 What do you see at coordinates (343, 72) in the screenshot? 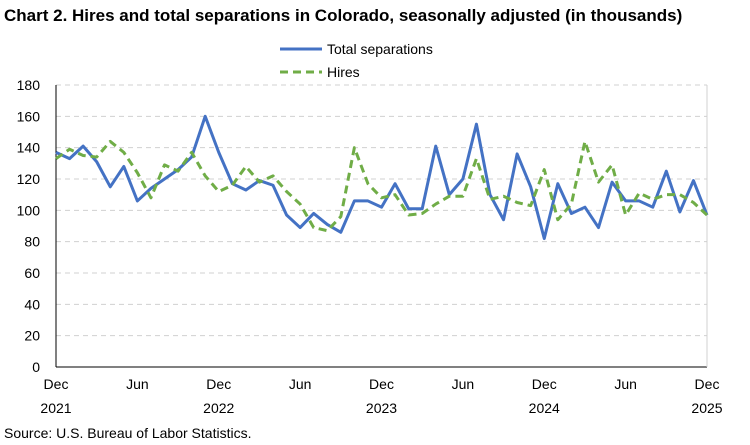
I see `legend-label: Hires` at bounding box center [343, 72].